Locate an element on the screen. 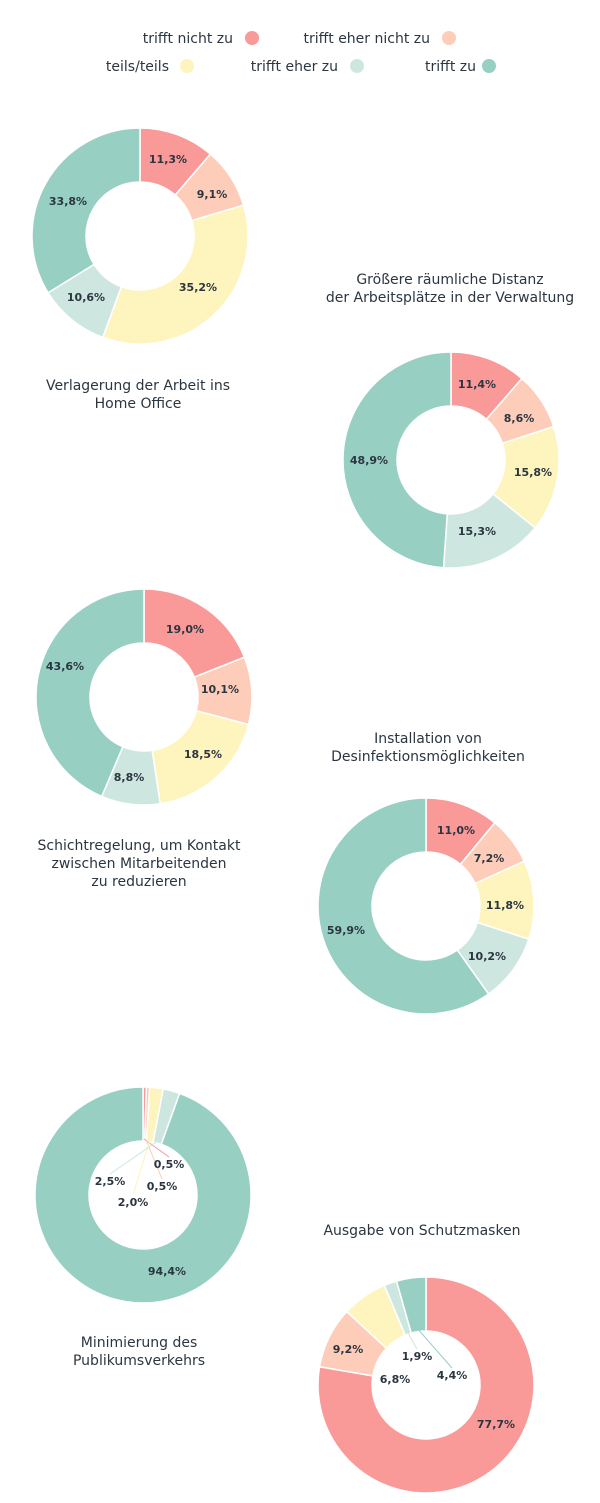 Image resolution: width=600 pixels, height=1503 pixels. chart-title: Ausgabe von Schutzmasken is located at coordinates (421, 1231).